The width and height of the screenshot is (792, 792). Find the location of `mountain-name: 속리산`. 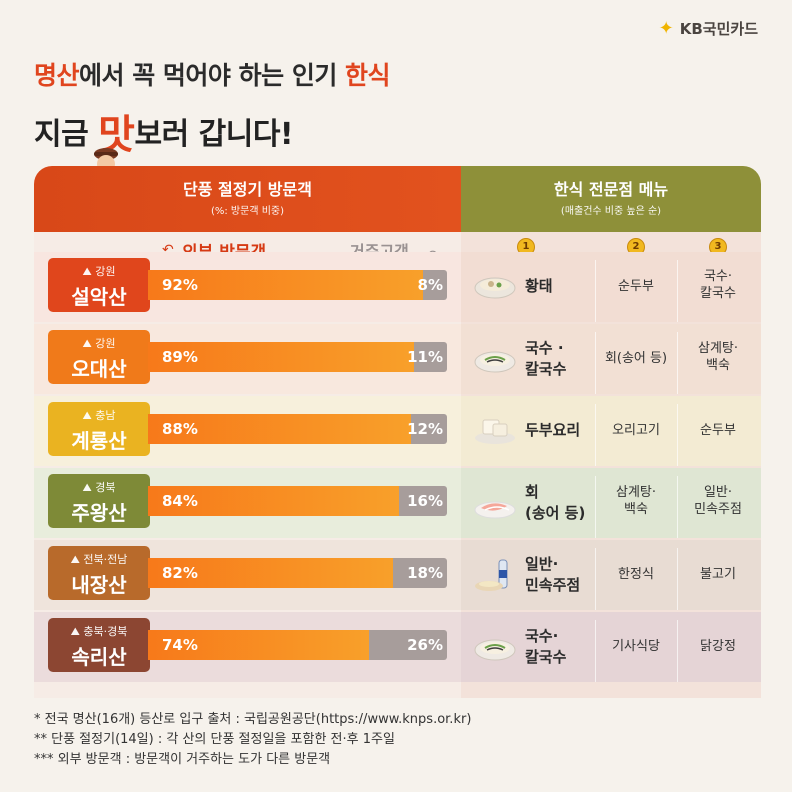

mountain-name: 속리산 is located at coordinates (99, 657).